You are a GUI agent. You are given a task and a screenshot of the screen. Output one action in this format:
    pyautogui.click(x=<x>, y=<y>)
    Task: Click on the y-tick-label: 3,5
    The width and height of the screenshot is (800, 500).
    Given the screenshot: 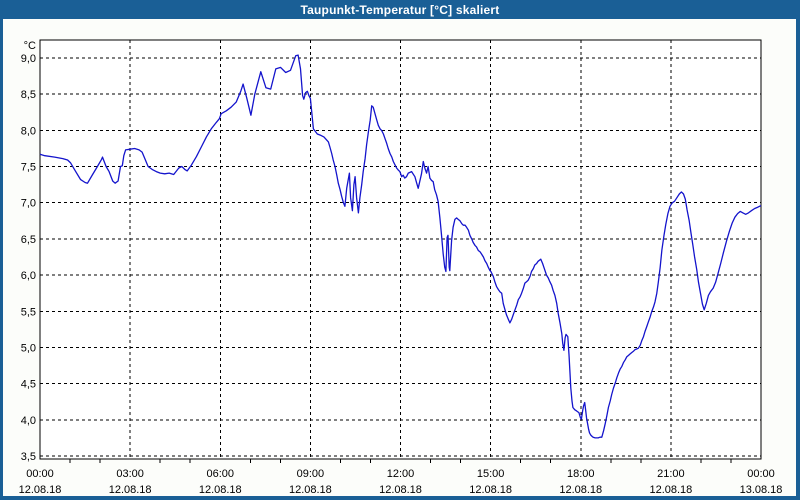 What is the action you would take?
    pyautogui.click(x=28, y=457)
    